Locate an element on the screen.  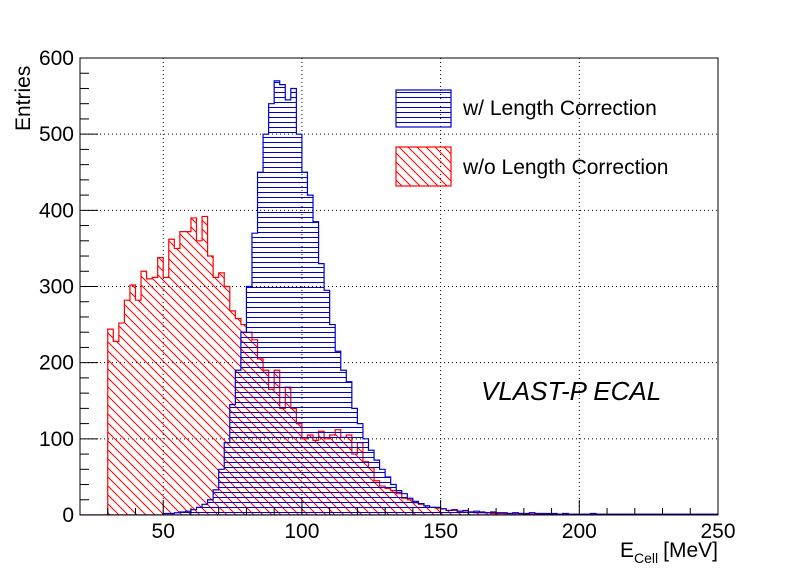
x-tick-label: 200 is located at coordinates (579, 531).